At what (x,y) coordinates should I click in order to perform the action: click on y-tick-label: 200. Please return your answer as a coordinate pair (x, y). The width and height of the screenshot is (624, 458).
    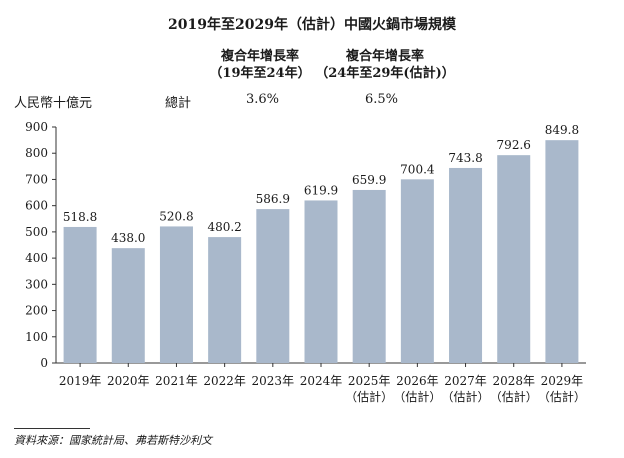
    Looking at the image, I should click on (36, 311).